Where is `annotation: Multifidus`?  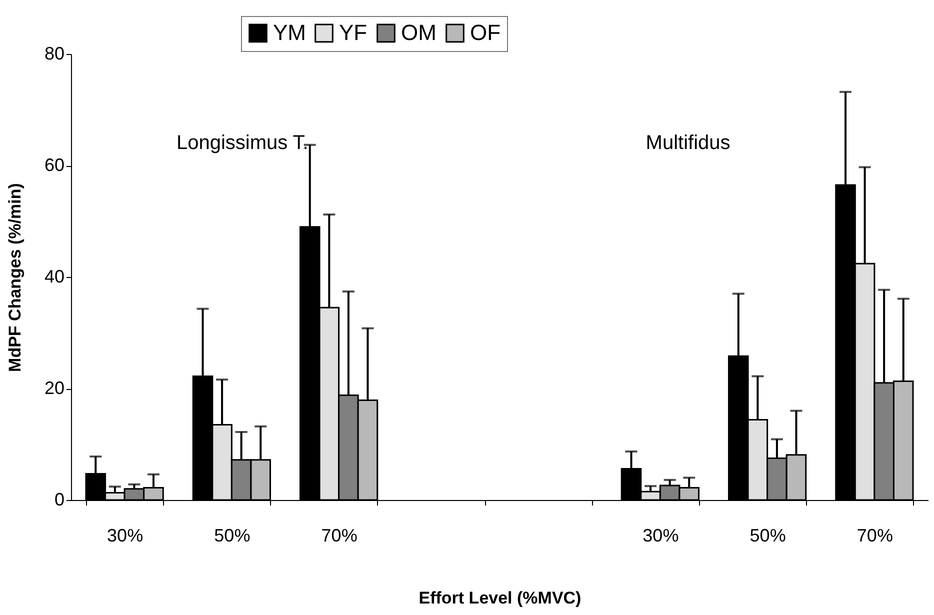
annotation: Multifidus is located at coordinates (688, 143).